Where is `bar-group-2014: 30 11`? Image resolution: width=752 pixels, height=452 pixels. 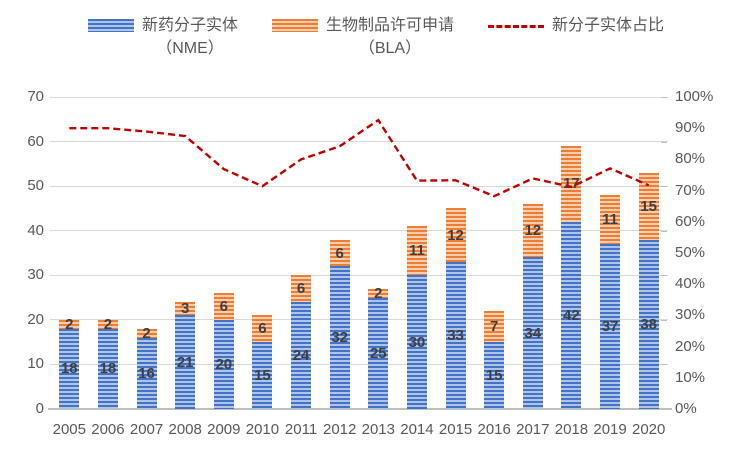 bar-group-2014: 30 11 is located at coordinates (416, 253).